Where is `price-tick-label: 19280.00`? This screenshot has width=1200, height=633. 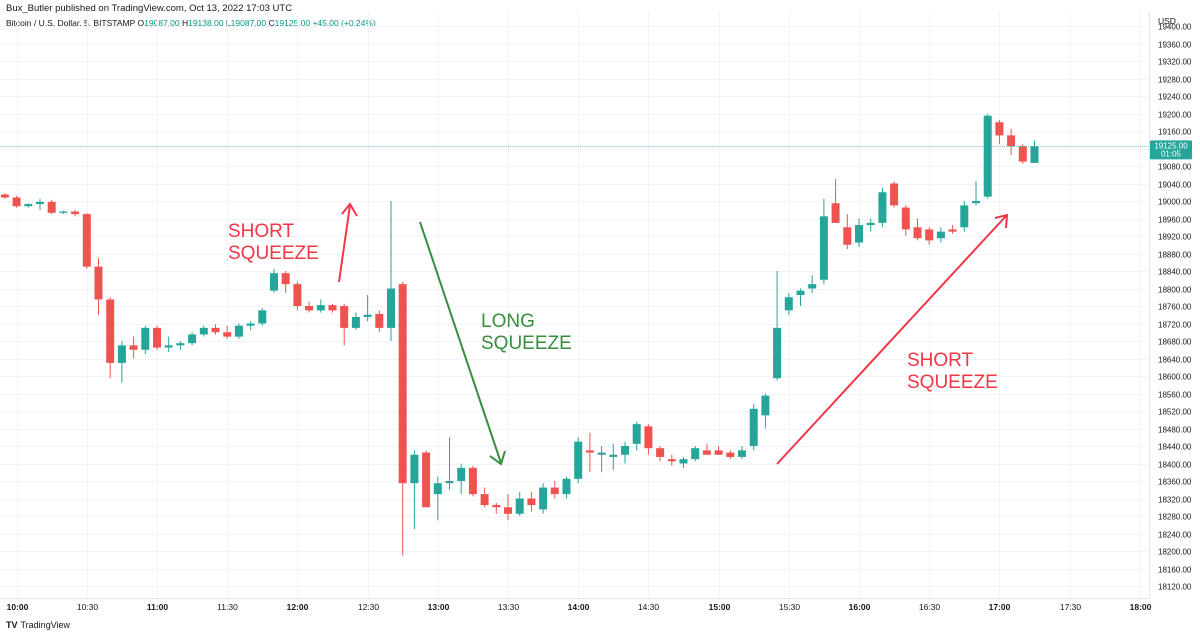
price-tick-label: 19280.00 is located at coordinates (1175, 80).